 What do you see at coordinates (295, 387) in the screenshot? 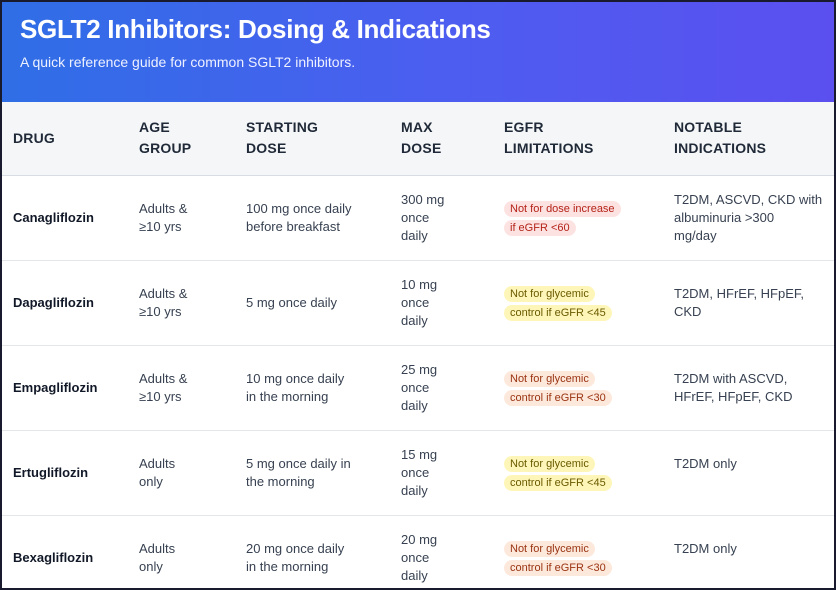
I see `starting-dose: 10 mg once daily in the morning` at bounding box center [295, 387].